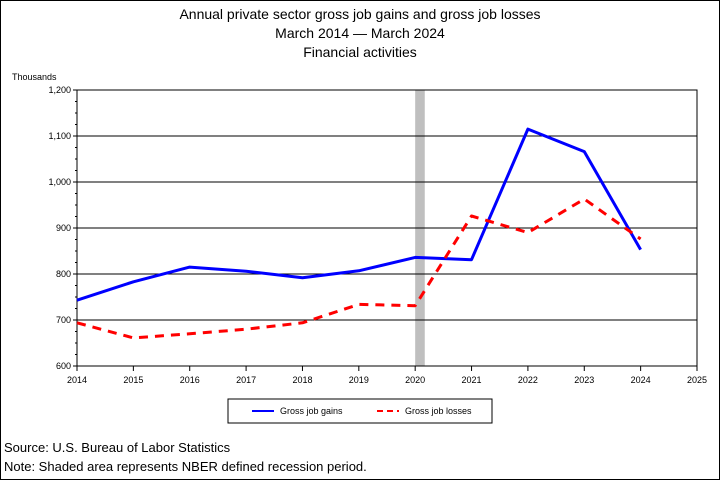 The height and width of the screenshot is (480, 720). Describe the element at coordinates (63, 366) in the screenshot. I see `y-tick-label: 600` at that location.